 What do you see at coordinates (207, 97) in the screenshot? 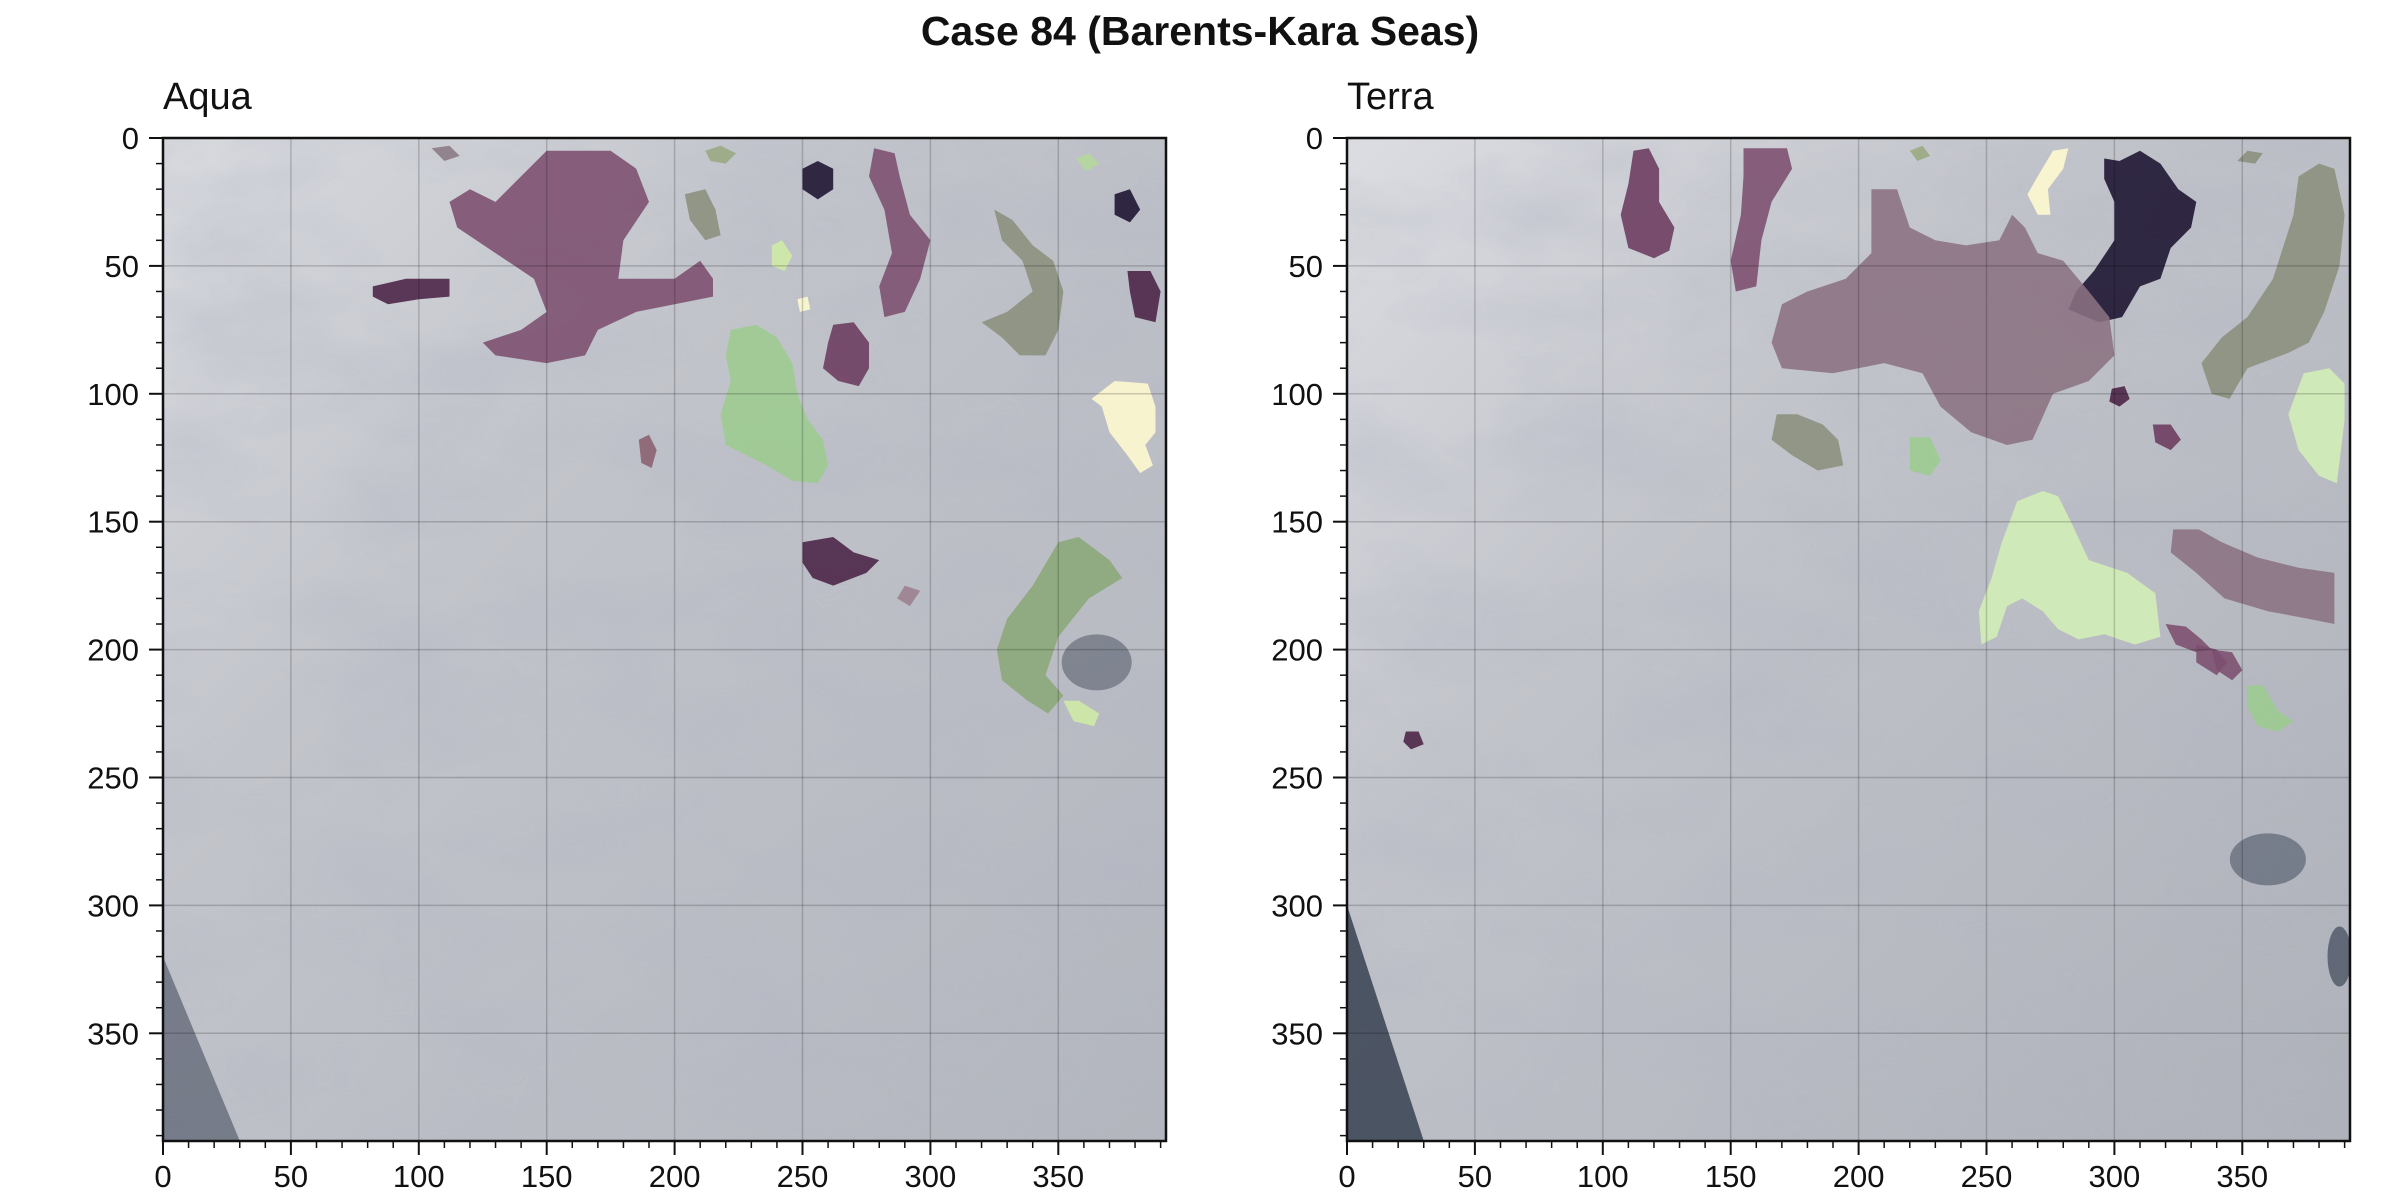
I see `panel-title-aqua: Aqua` at bounding box center [207, 97].